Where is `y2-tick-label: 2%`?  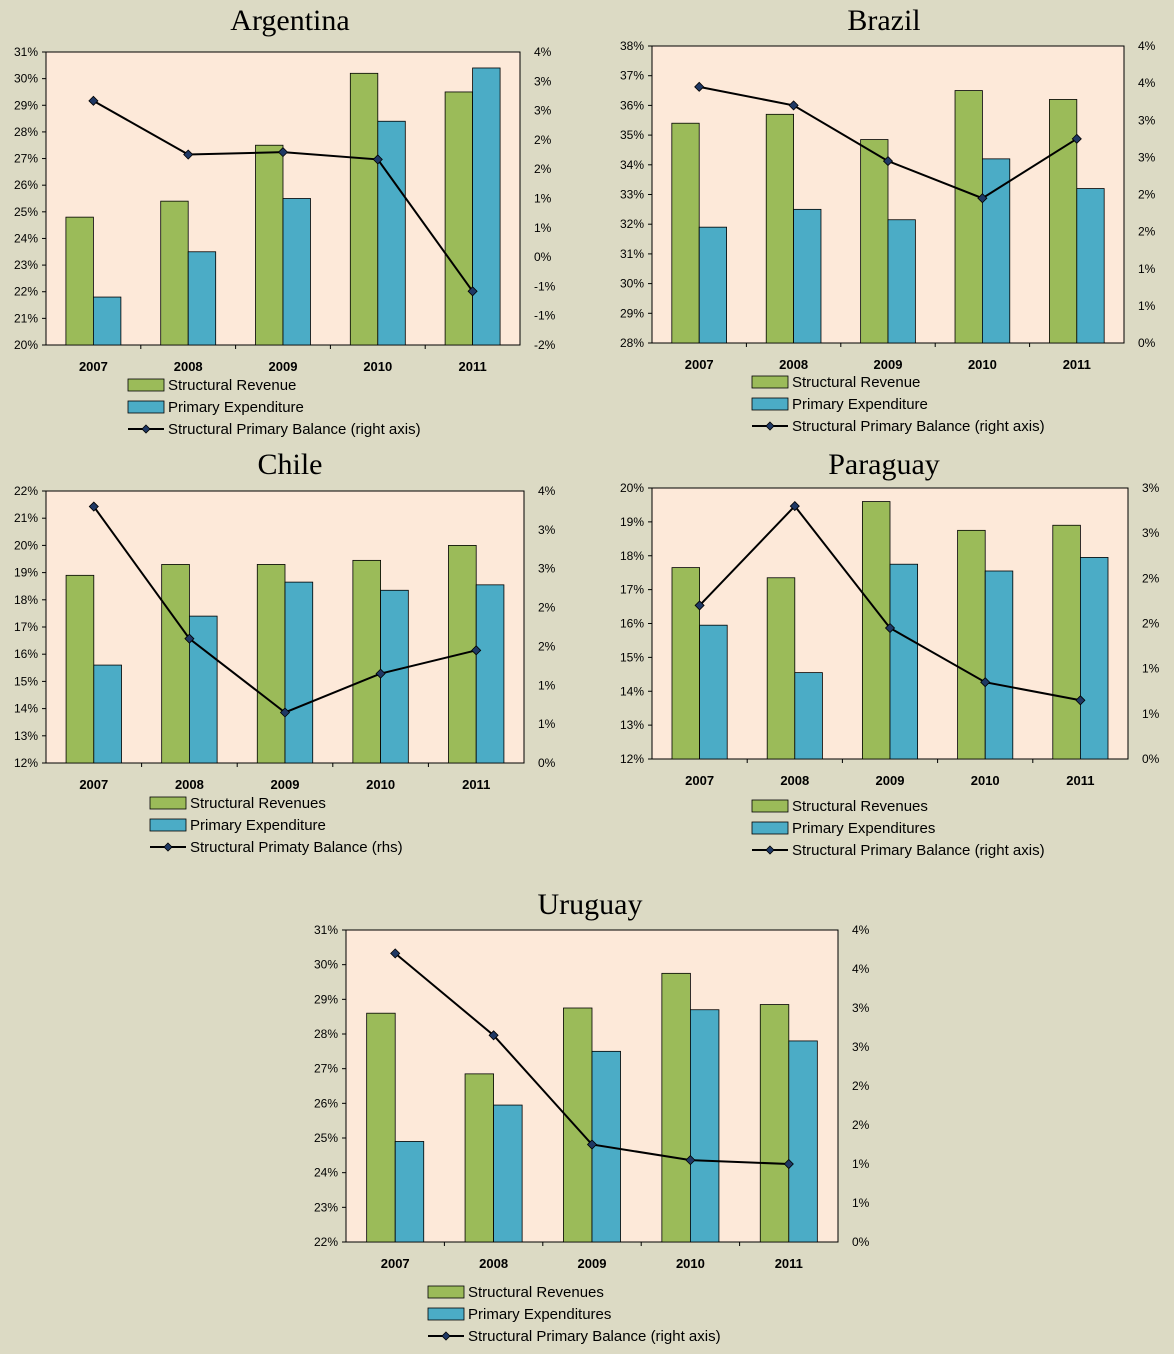
y2-tick-label: 2% is located at coordinates (861, 1125).